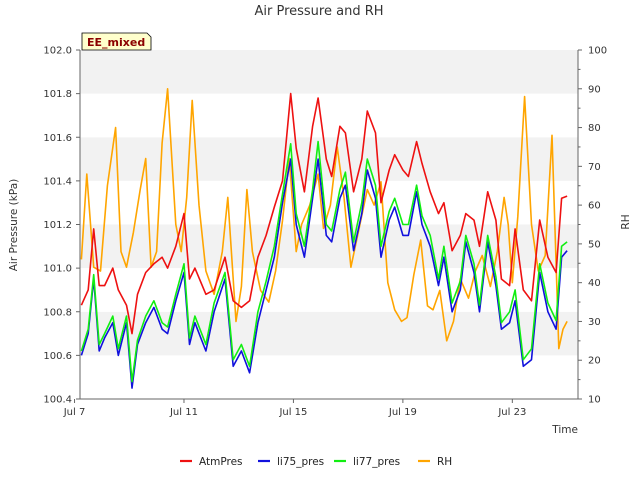 This screenshot has height=480, width=640. What do you see at coordinates (592, 226) in the screenshot?
I see `right-axis-ticks: 10 20 30 40 50 60 70 80 90 100` at bounding box center [592, 226].